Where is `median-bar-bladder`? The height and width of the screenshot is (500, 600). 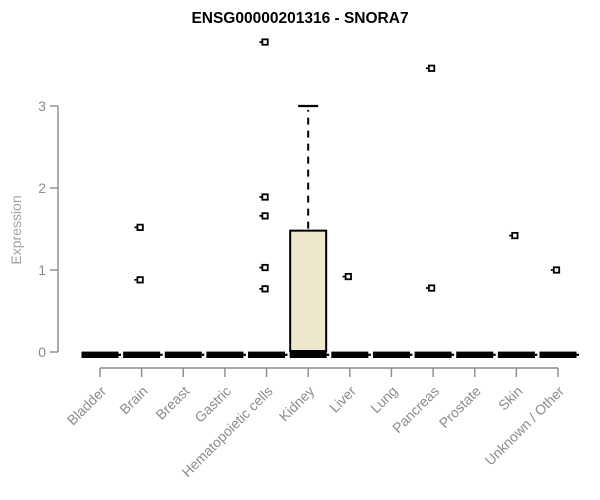 median-bar-bladder is located at coordinates (100, 354).